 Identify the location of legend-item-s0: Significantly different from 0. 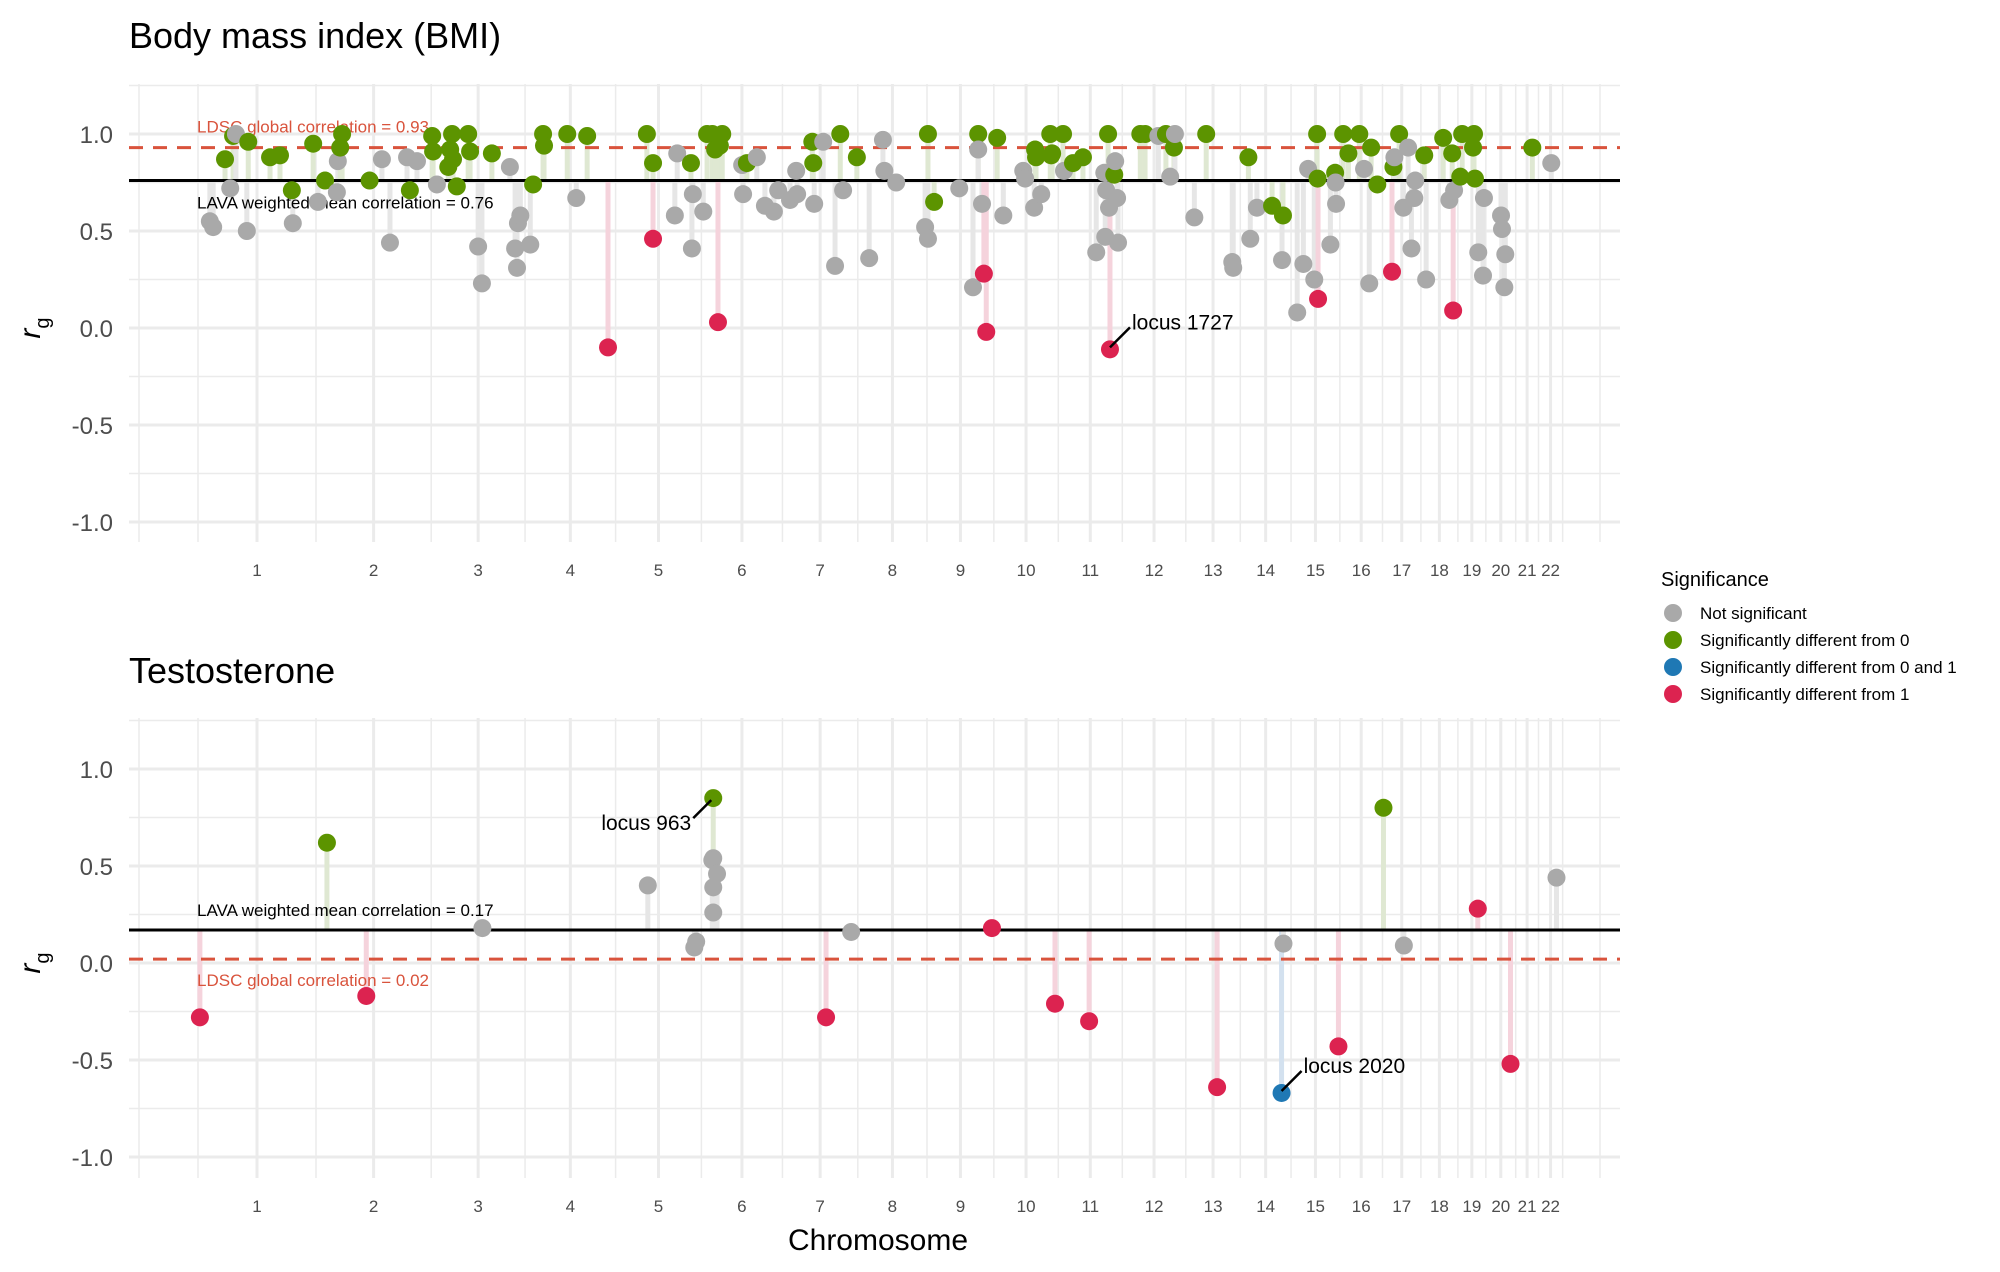
(1786, 640).